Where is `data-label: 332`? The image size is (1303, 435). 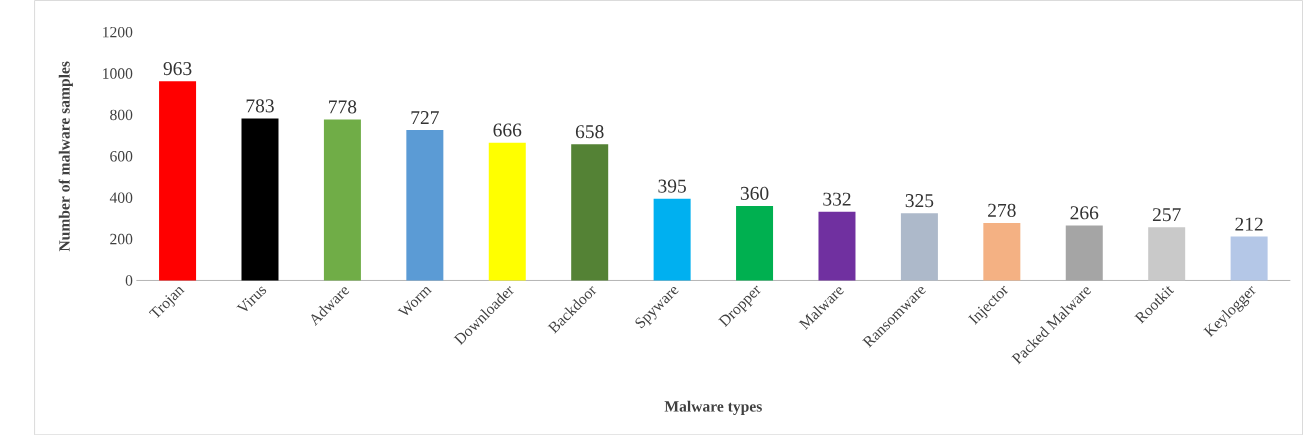 data-label: 332 is located at coordinates (837, 199).